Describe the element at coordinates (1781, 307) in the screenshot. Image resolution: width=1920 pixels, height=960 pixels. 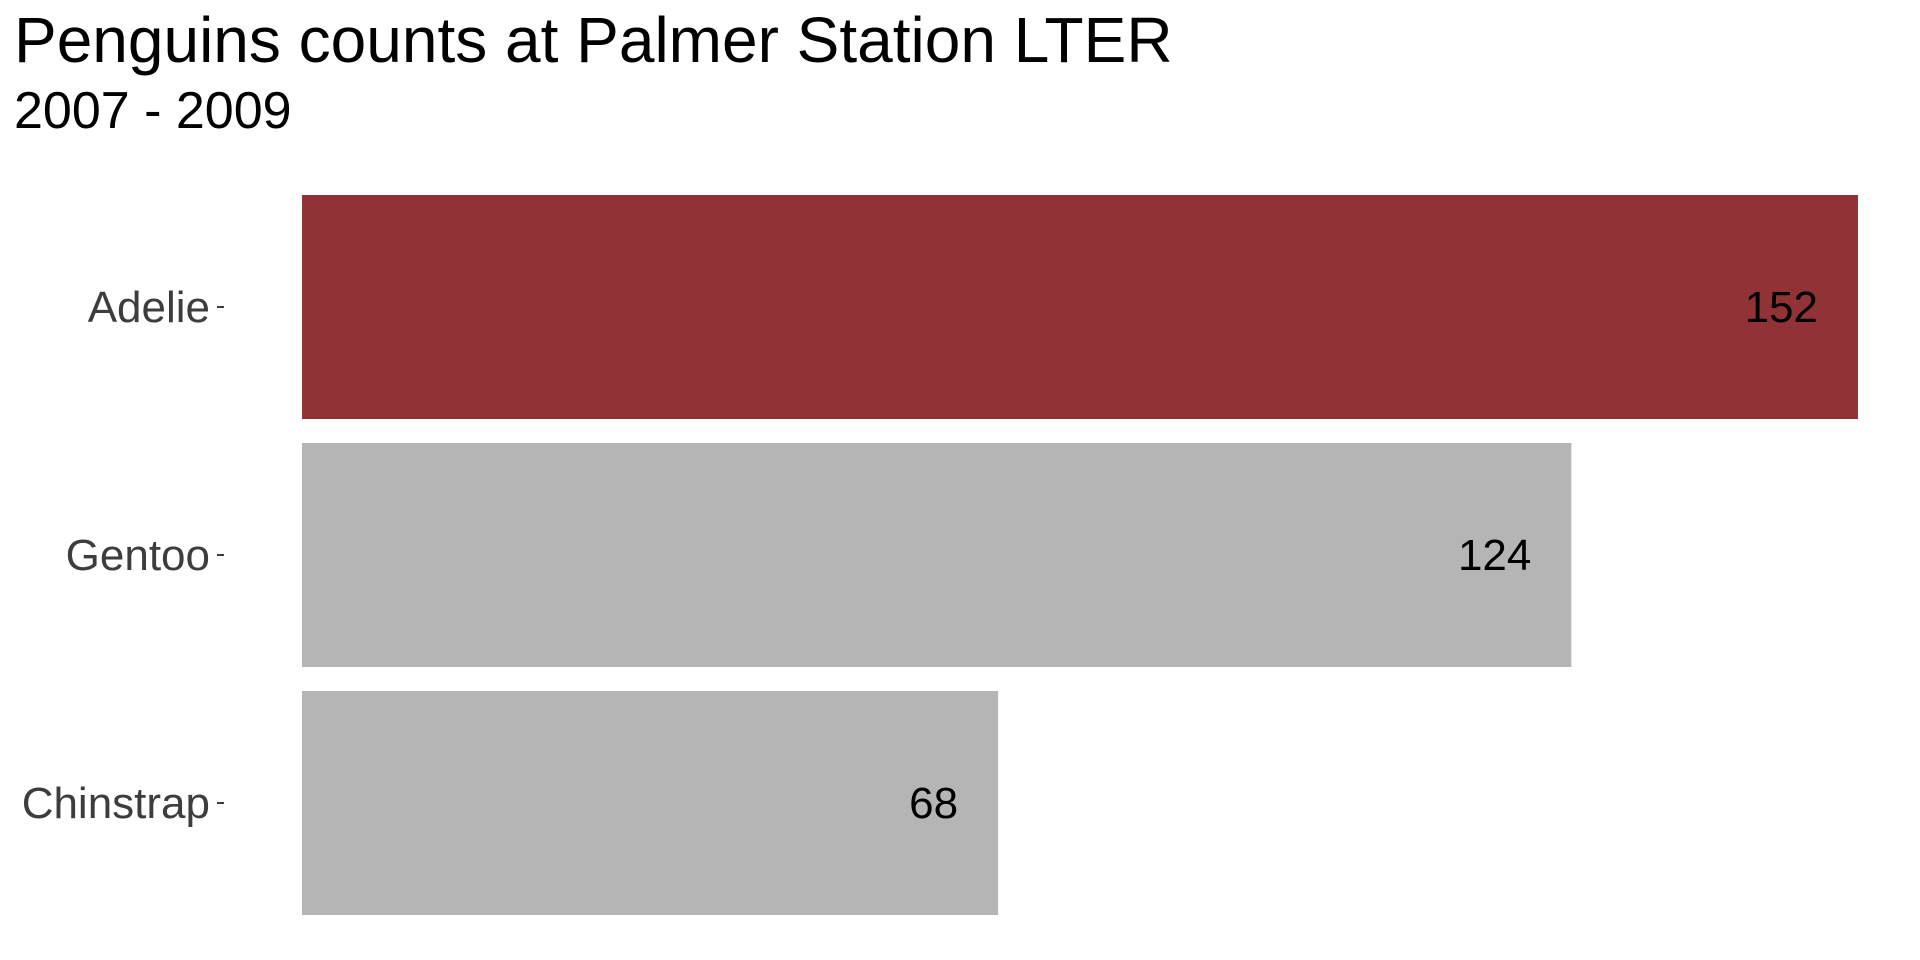
I see `value-label-adelie: 152` at that location.